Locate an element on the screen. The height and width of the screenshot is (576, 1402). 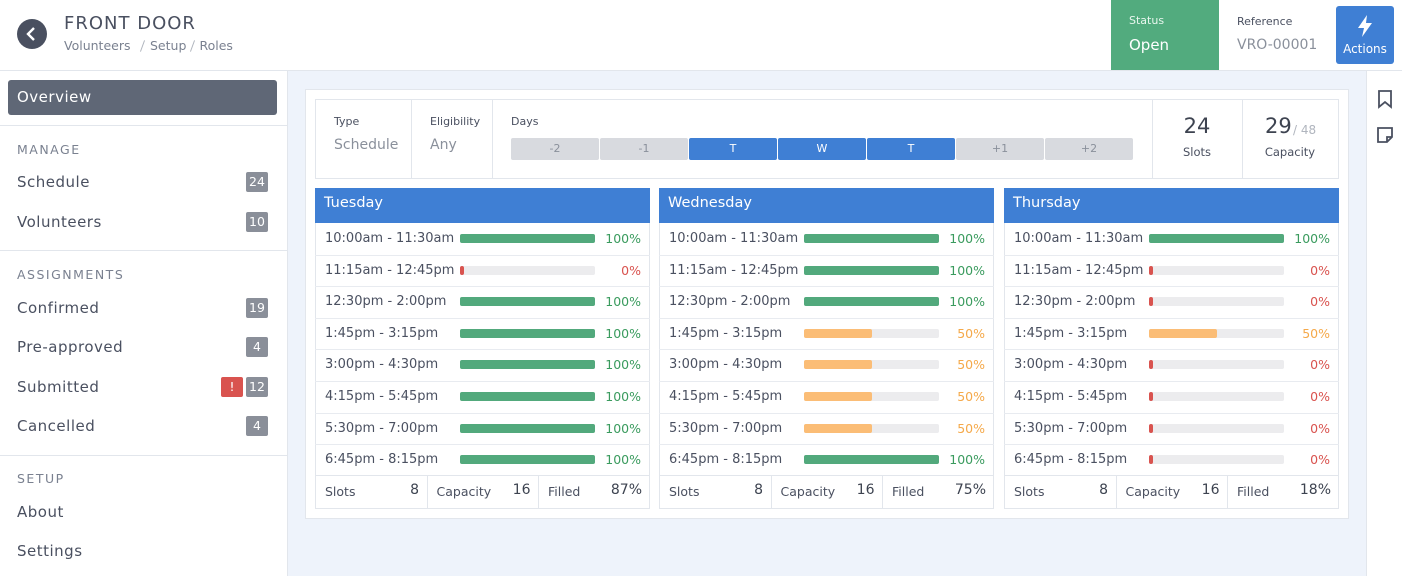
time-slot: 4:15pm - 5:45pm is located at coordinates (382, 396).